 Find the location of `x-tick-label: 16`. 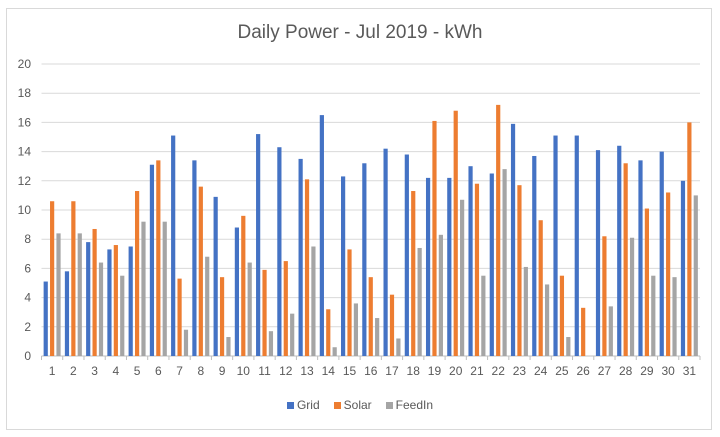

x-tick-label: 16 is located at coordinates (371, 371).